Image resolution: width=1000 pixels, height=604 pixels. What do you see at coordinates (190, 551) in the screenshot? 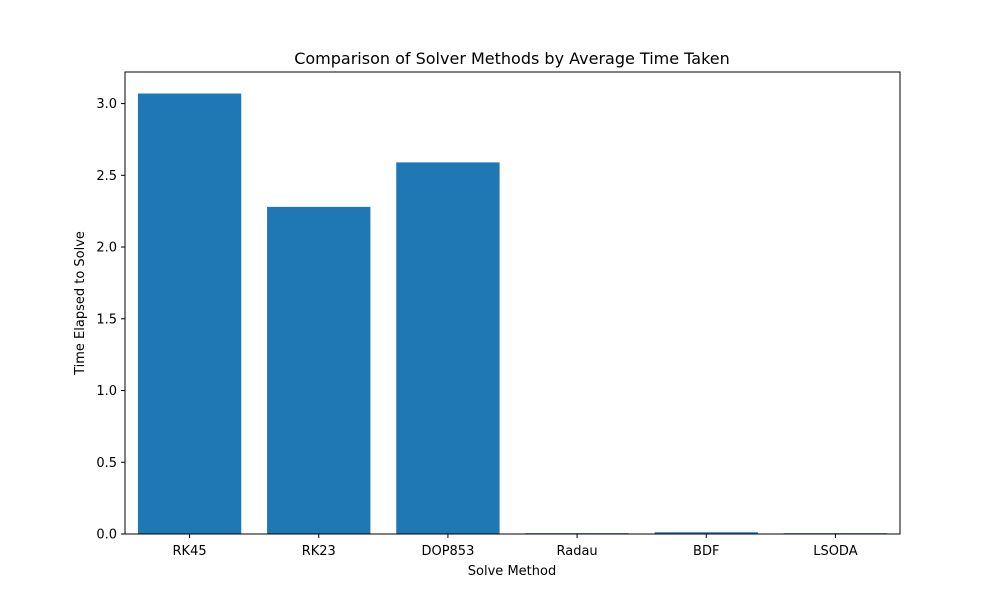
I see `x-tick-label: RK45` at bounding box center [190, 551].